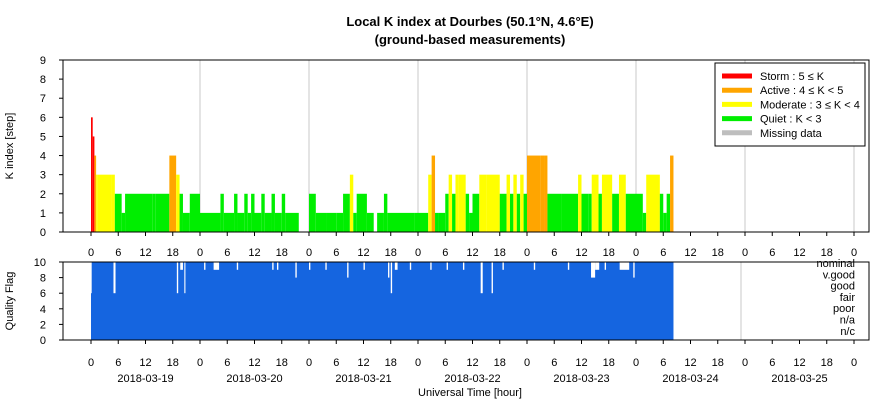  Describe the element at coordinates (254, 379) in the screenshot. I see `date-label: 2018-03-20` at that location.